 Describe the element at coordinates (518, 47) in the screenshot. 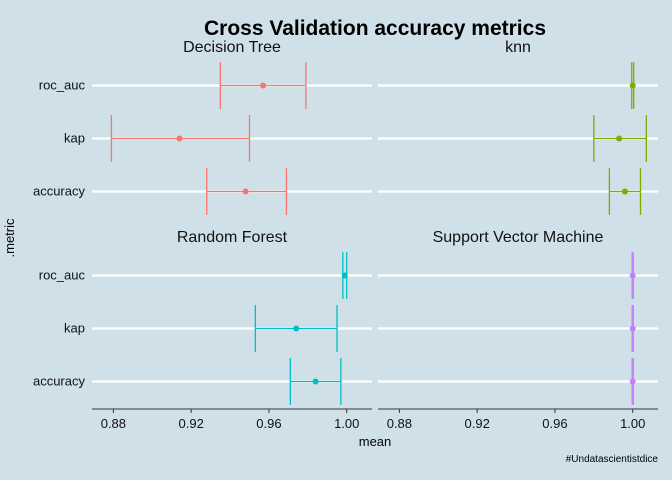

I see `panel-title: knn` at that location.